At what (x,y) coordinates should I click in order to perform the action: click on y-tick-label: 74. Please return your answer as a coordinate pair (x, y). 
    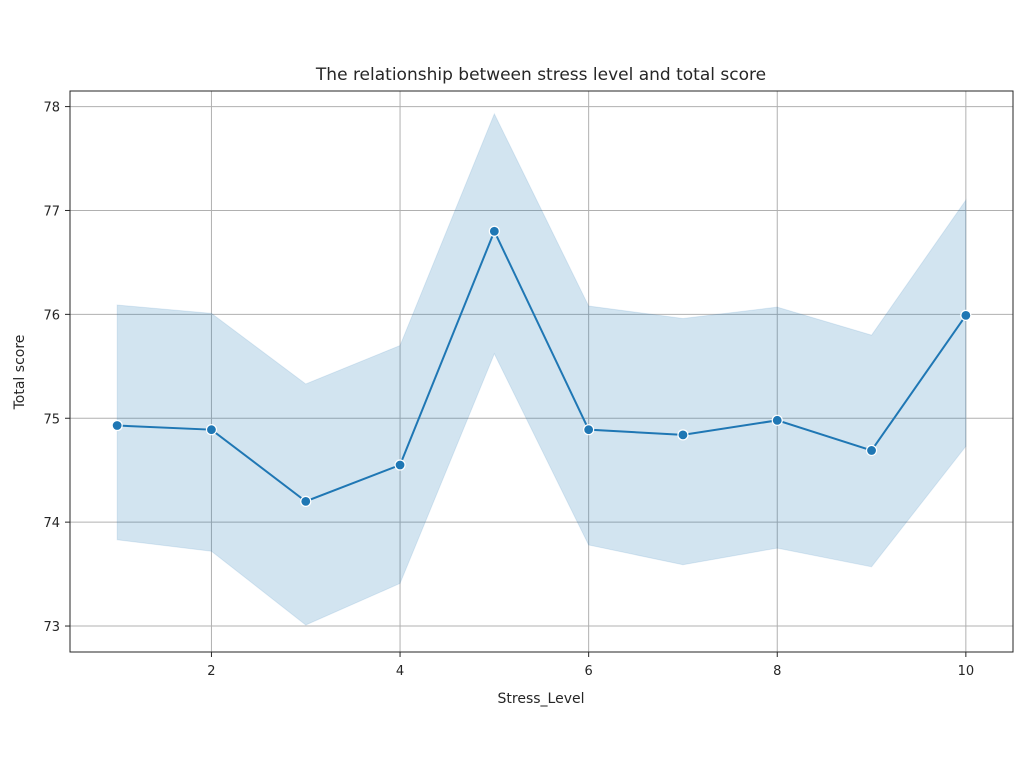
    Looking at the image, I should click on (51, 523).